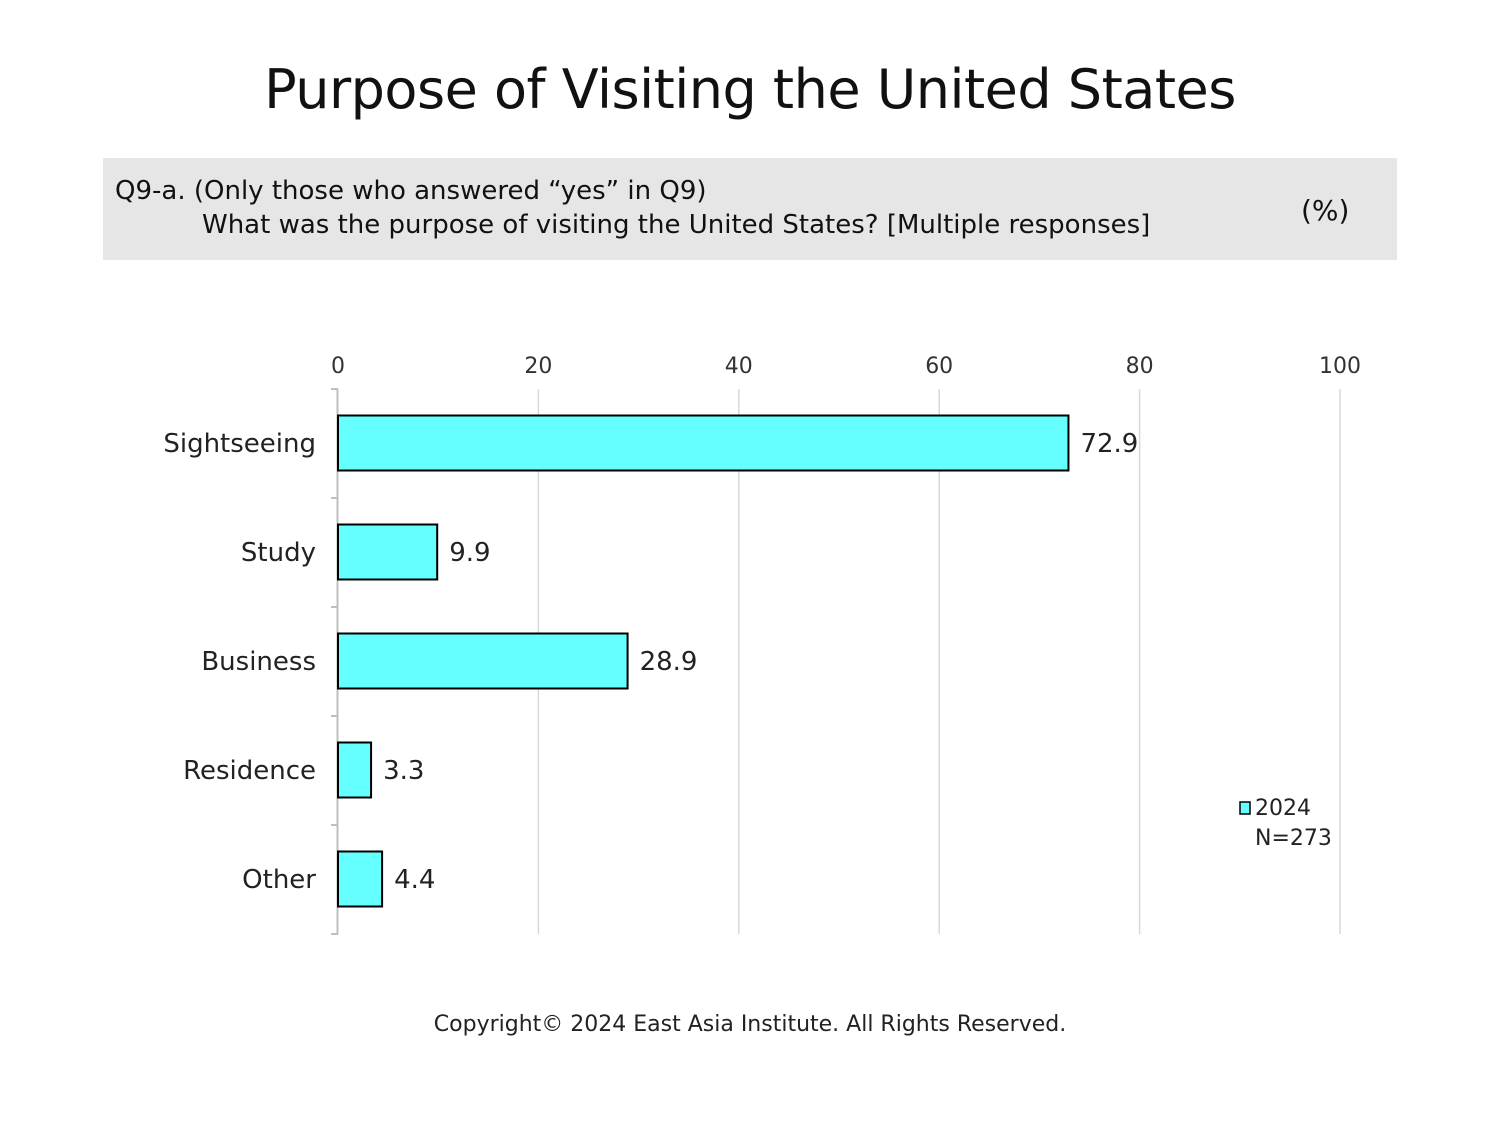 This screenshot has height=1125, width=1500. What do you see at coordinates (1340, 366) in the screenshot?
I see `tick-label-100: 100` at bounding box center [1340, 366].